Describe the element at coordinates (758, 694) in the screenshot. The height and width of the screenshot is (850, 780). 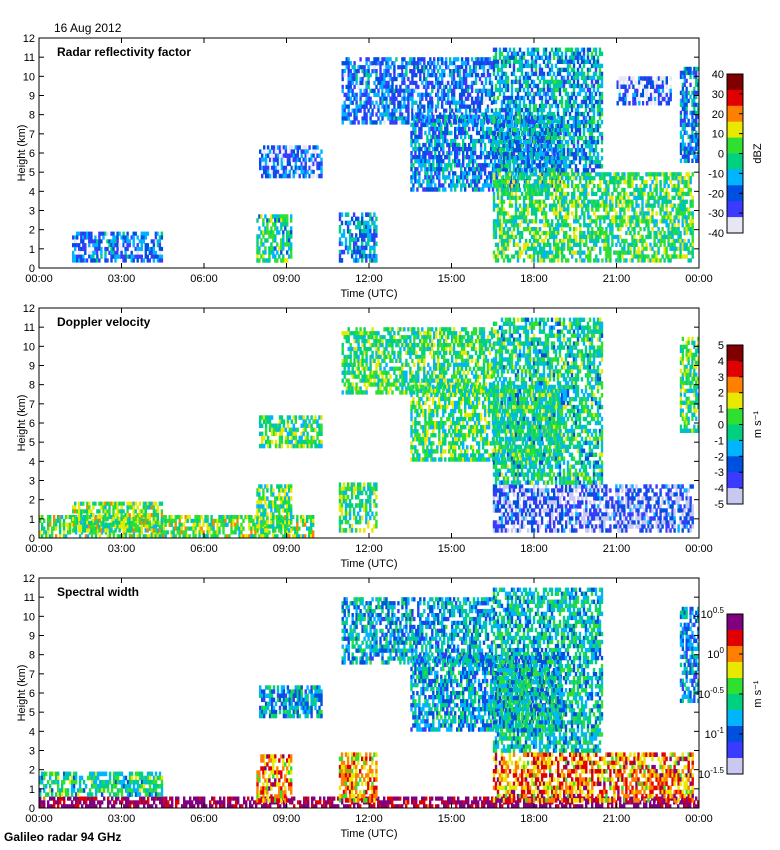
I see `colorbar-label: m s⁻¹` at that location.